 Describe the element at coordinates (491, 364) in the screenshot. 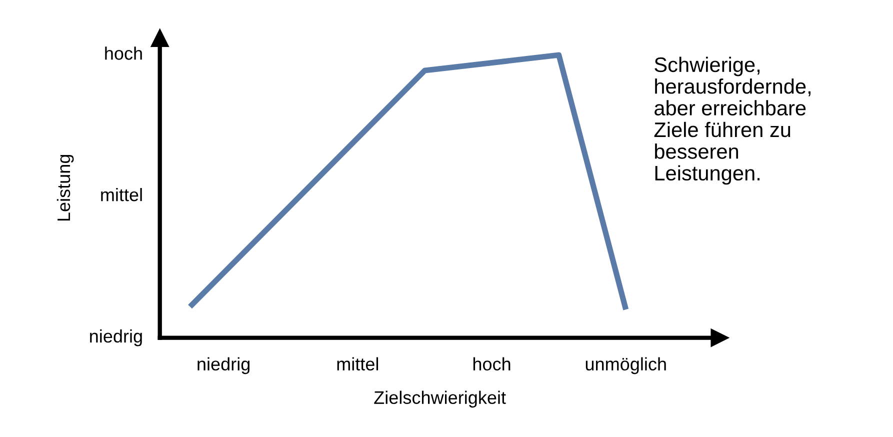

I see `x-tick-label: hoch` at that location.